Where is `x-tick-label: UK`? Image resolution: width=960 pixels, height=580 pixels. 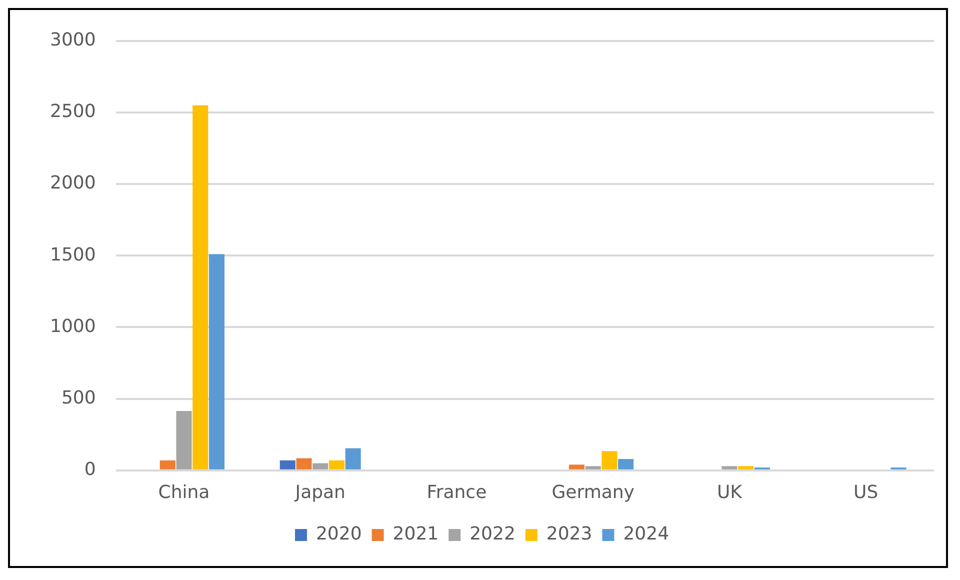
x-tick-label: UK is located at coordinates (730, 492).